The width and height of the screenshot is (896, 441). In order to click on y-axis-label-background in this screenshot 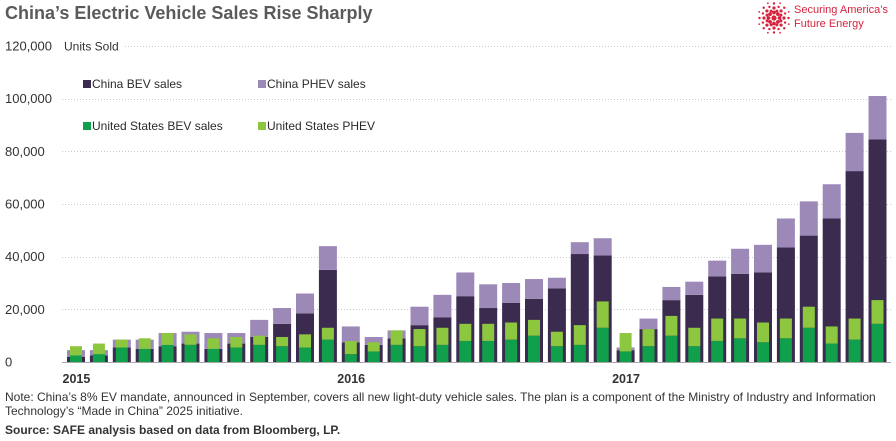, I will do `click(92, 46)`.